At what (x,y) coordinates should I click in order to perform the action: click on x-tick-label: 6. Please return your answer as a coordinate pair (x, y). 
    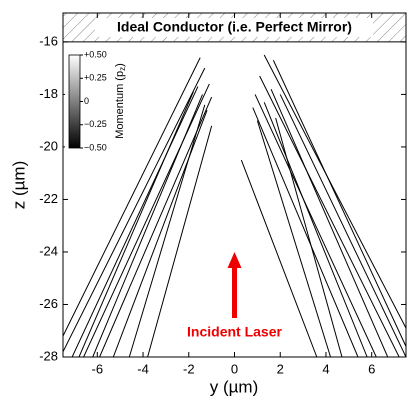
    Looking at the image, I should click on (371, 368).